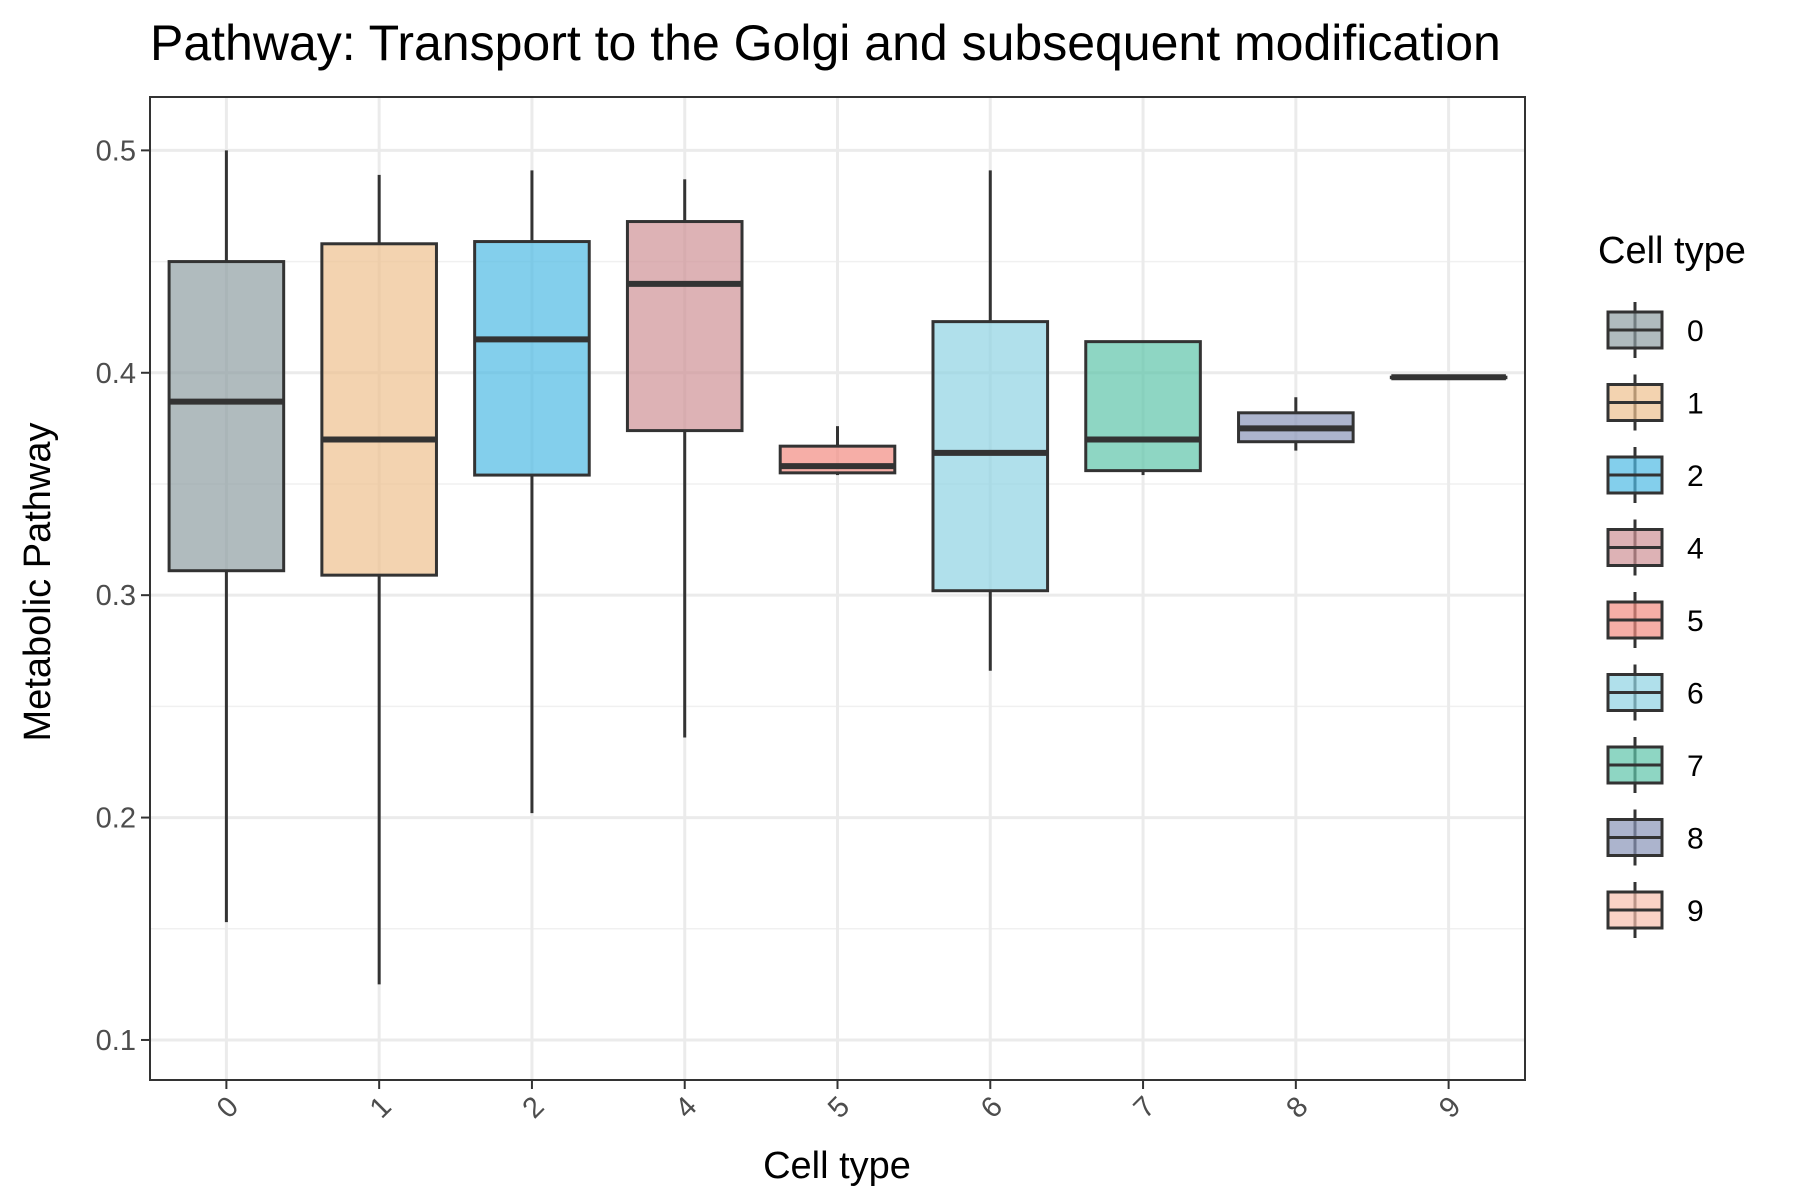 The width and height of the screenshot is (1800, 1200). What do you see at coordinates (1672, 584) in the screenshot?
I see `legend: Cell type 0 1 2 4 5 6 7 8 9` at bounding box center [1672, 584].